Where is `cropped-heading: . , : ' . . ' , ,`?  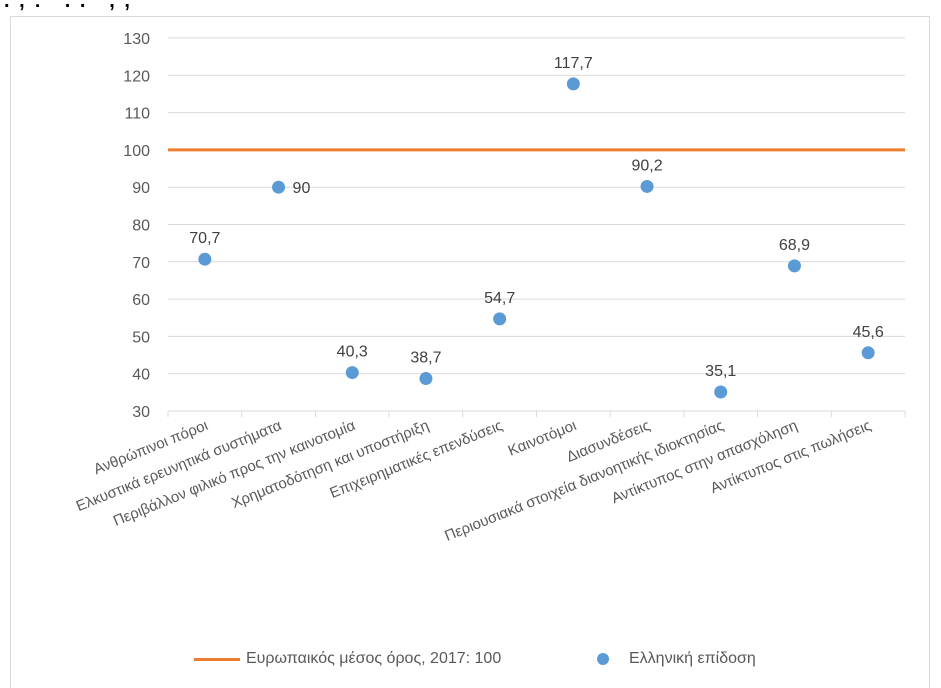 cropped-heading: . , : ' . . ' , , is located at coordinates (68, 6).